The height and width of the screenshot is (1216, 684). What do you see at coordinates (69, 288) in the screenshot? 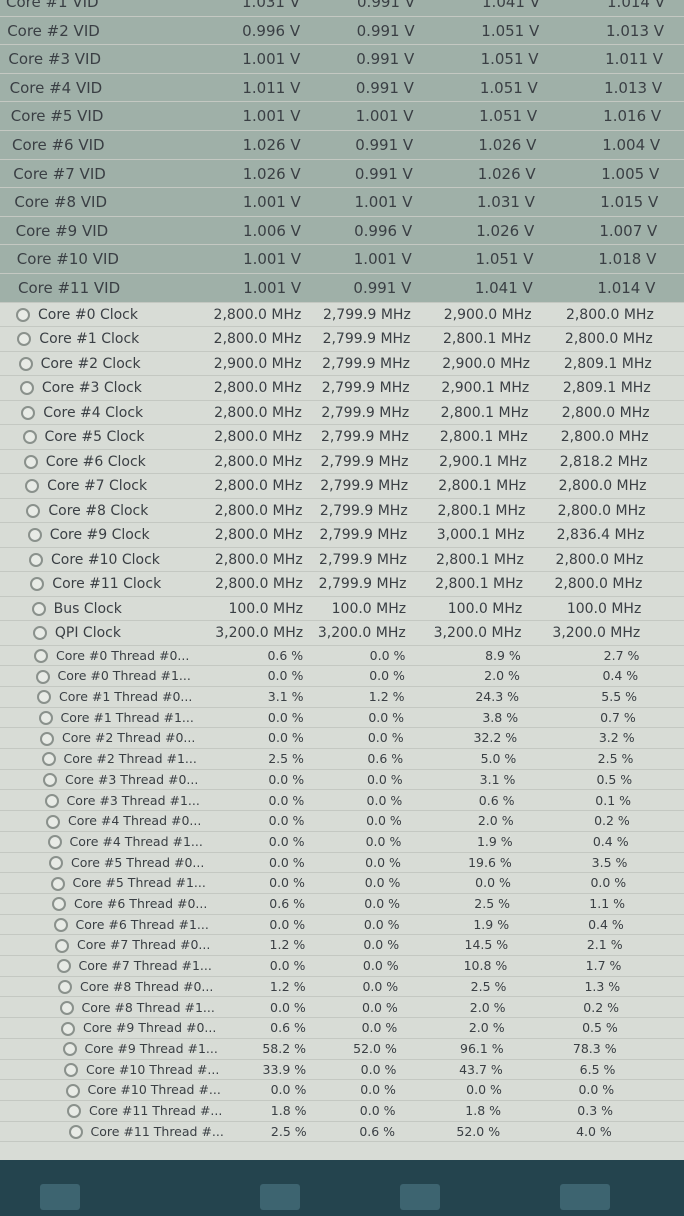
I see `sensor-label: Core #11 VID` at bounding box center [69, 288].